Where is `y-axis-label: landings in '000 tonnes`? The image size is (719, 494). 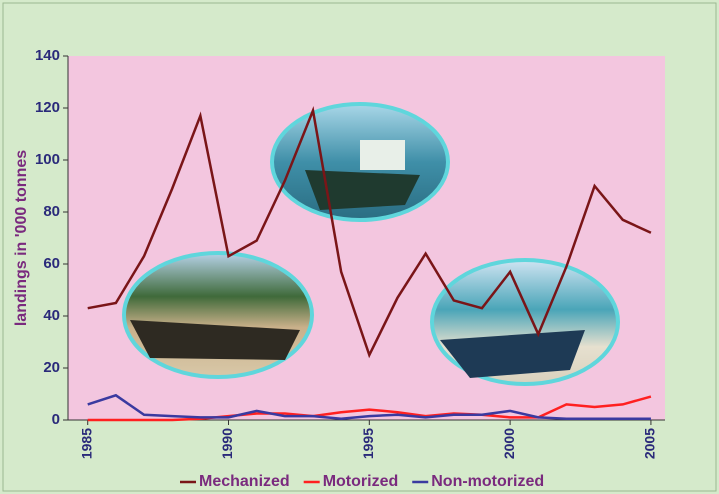
y-axis-label: landings in '000 tonnes is located at coordinates (21, 238).